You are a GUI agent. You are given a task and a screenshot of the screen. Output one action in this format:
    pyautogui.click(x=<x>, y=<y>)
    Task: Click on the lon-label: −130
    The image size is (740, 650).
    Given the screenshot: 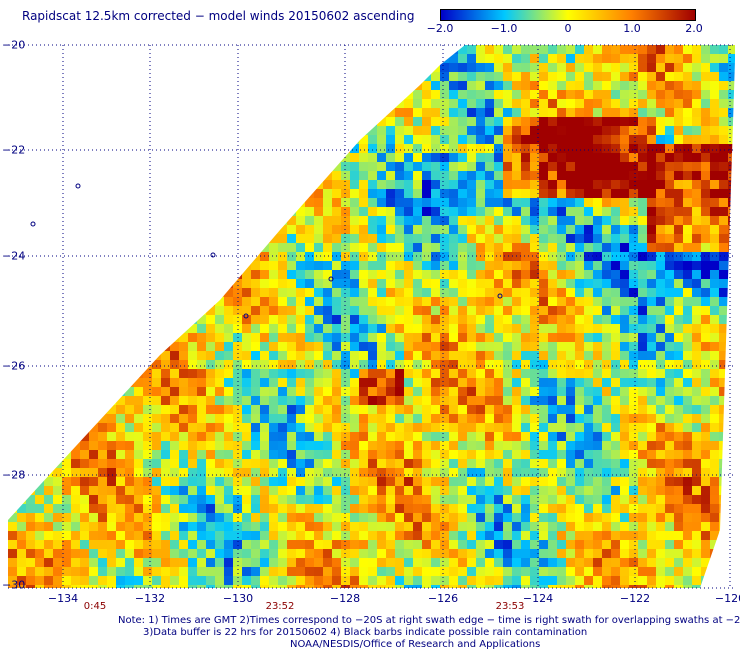 What is the action you would take?
    pyautogui.click(x=238, y=598)
    